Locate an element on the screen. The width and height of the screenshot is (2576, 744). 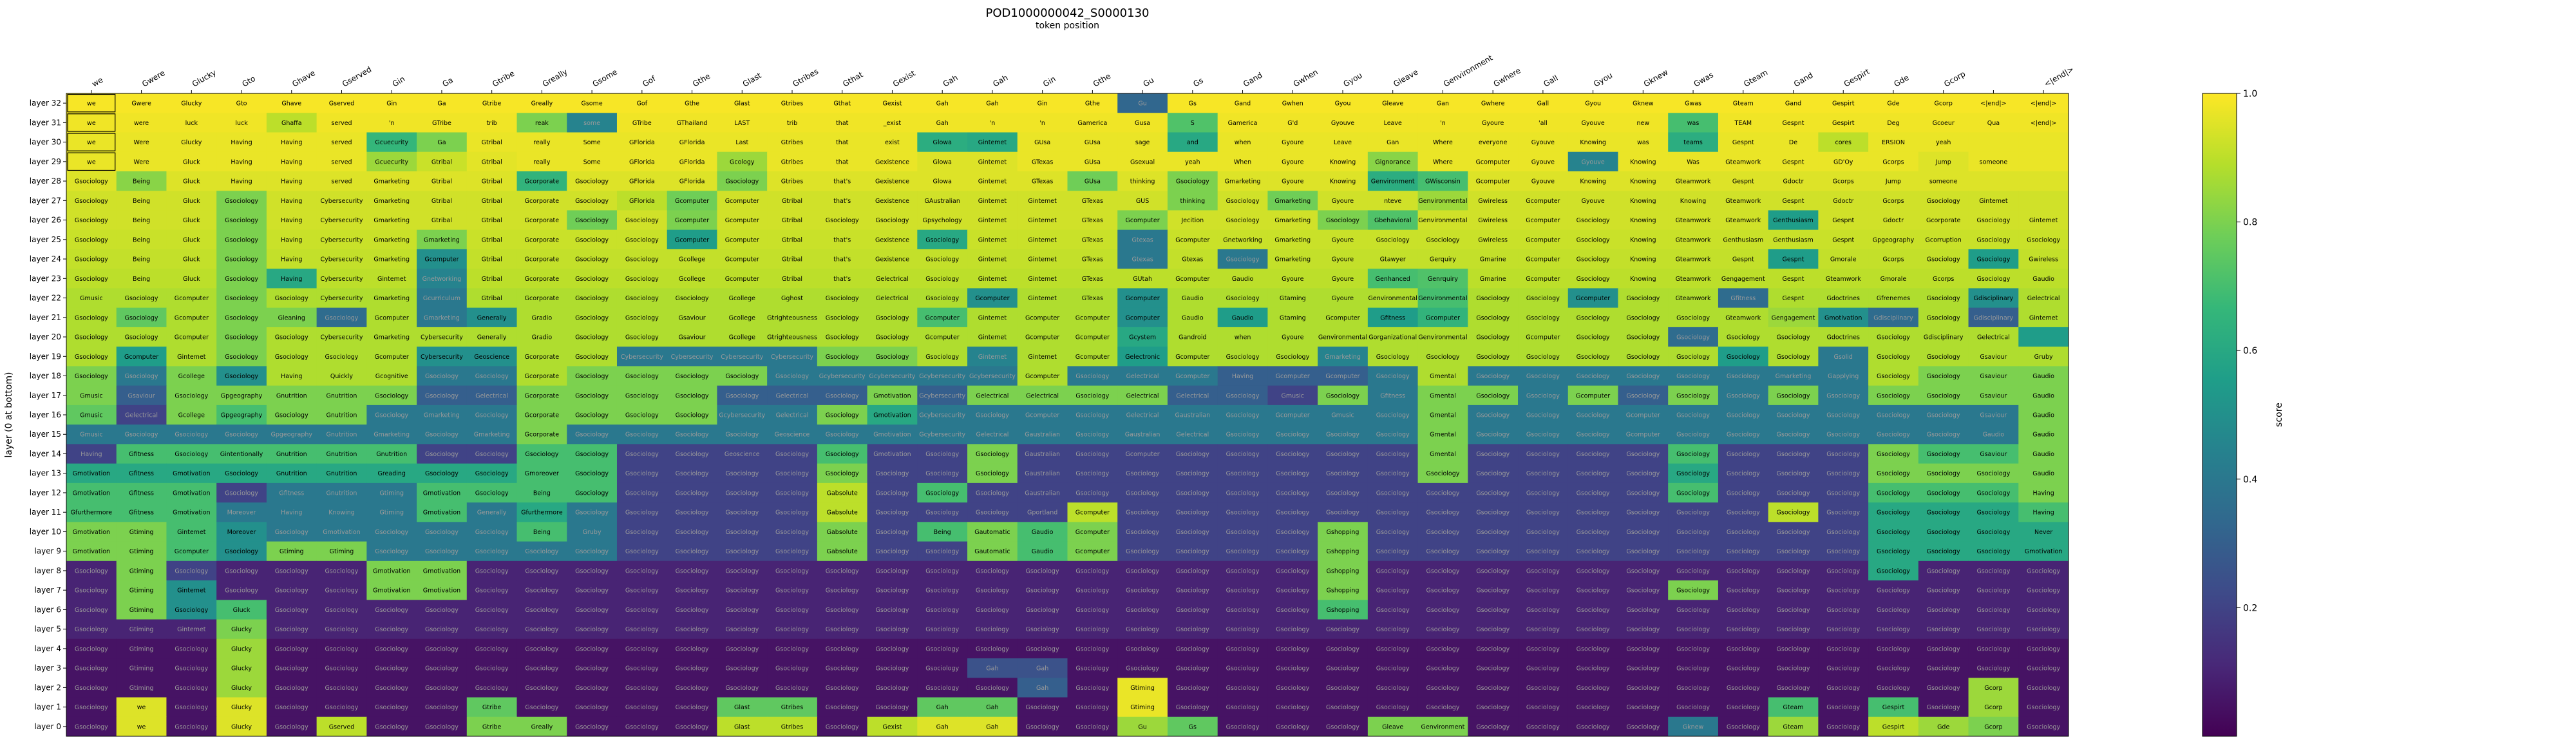
heatmap-cell-label: Gaudio is located at coordinates (2043, 279).